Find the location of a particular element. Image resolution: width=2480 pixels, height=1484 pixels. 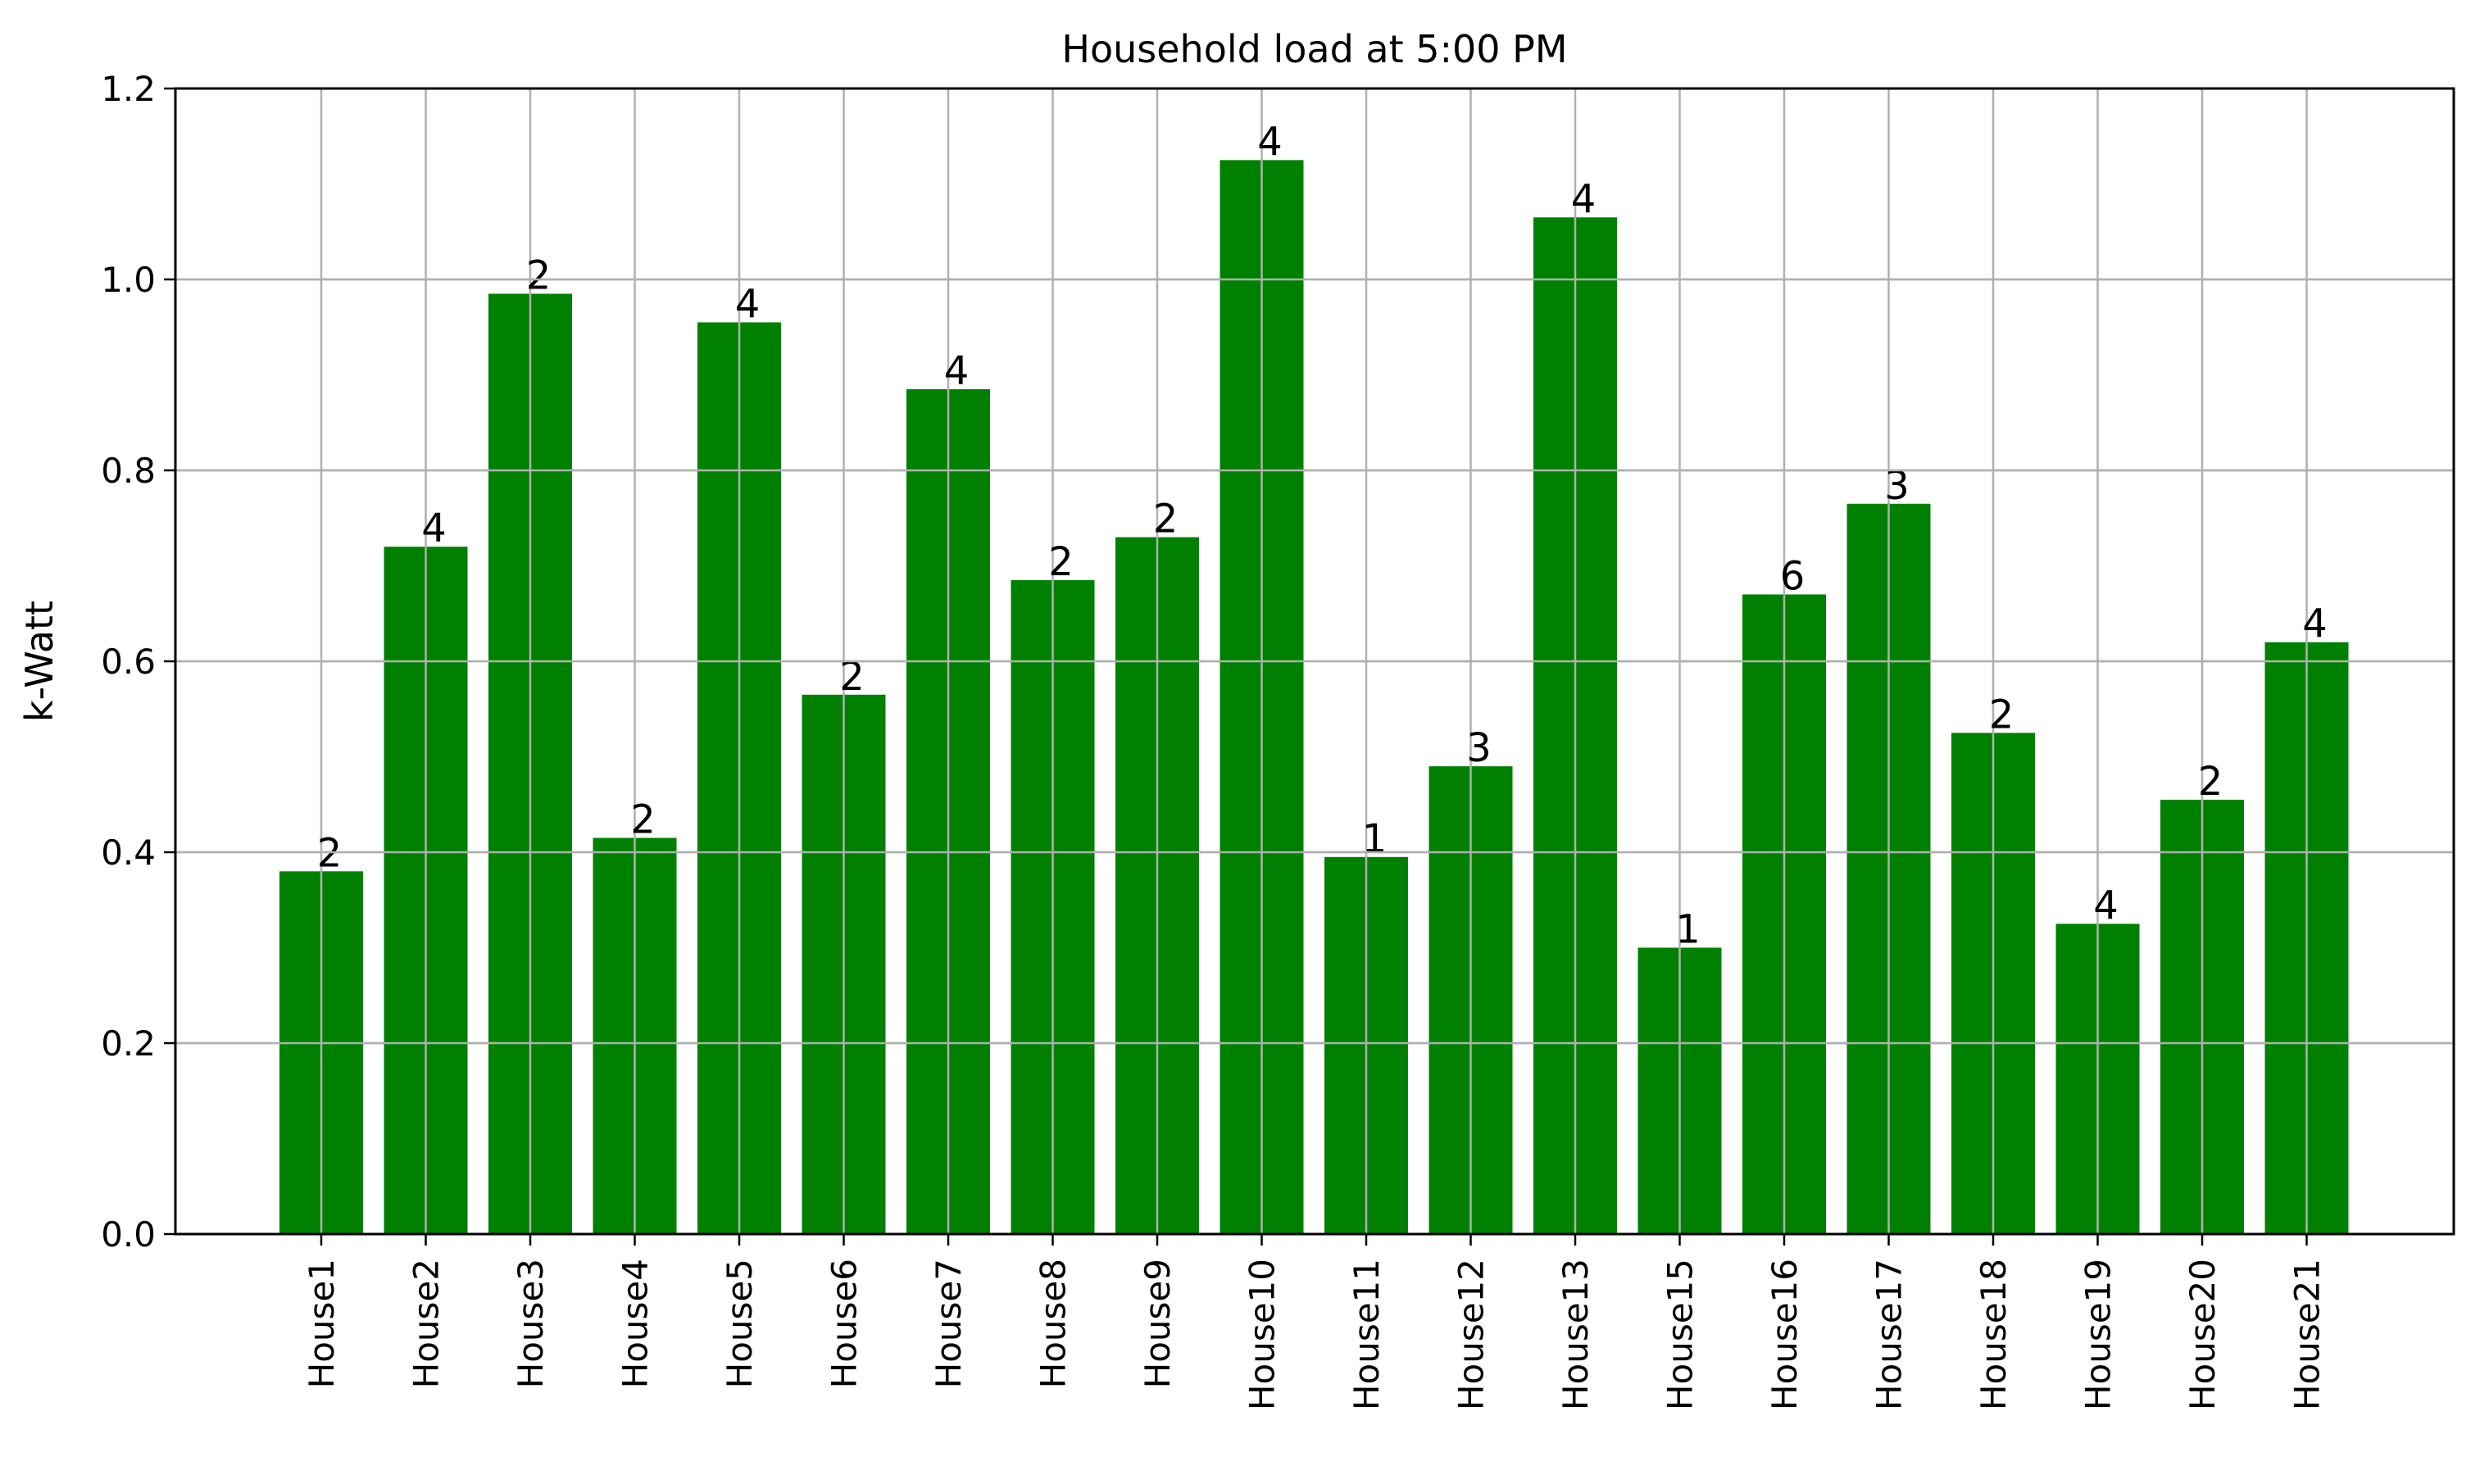

x-tick-label: House19 is located at coordinates (2098, 1334).